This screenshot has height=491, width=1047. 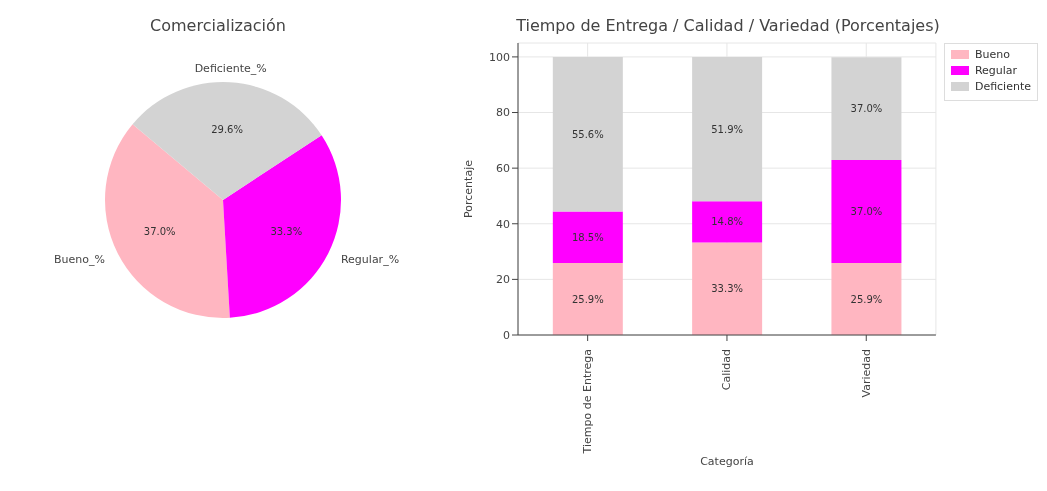 What do you see at coordinates (728, 25) in the screenshot?
I see `chart-title: Tiempo de Entrega / Calidad / Variedad (Porcentajes)` at bounding box center [728, 25].